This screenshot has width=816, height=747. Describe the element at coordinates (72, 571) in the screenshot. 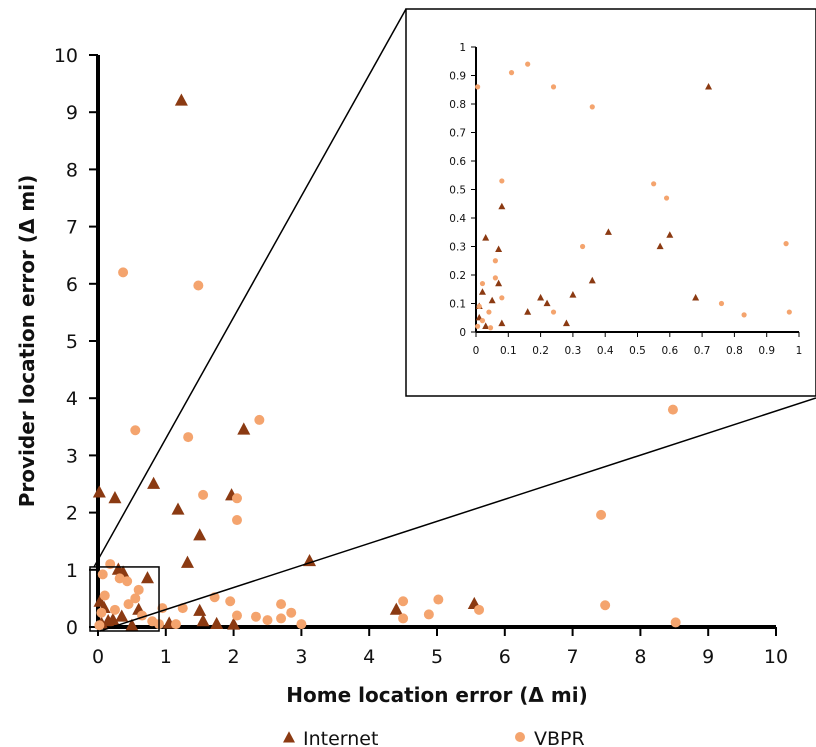

I see `y-tick-label: 1` at that location.